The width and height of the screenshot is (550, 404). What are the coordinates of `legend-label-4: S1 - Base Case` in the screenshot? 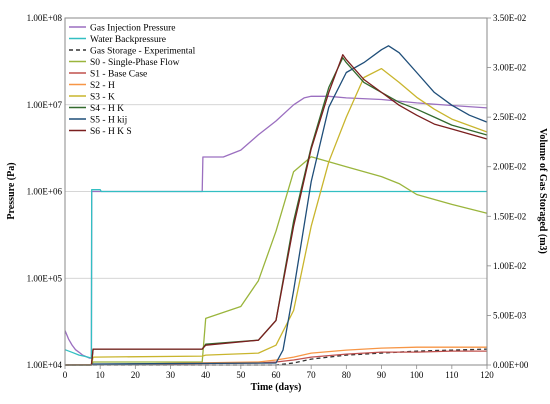 It's located at (118, 75).